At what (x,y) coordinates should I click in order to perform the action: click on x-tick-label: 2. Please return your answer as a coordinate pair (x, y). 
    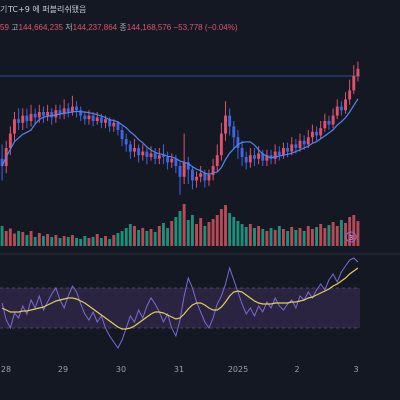
    Looking at the image, I should click on (296, 369).